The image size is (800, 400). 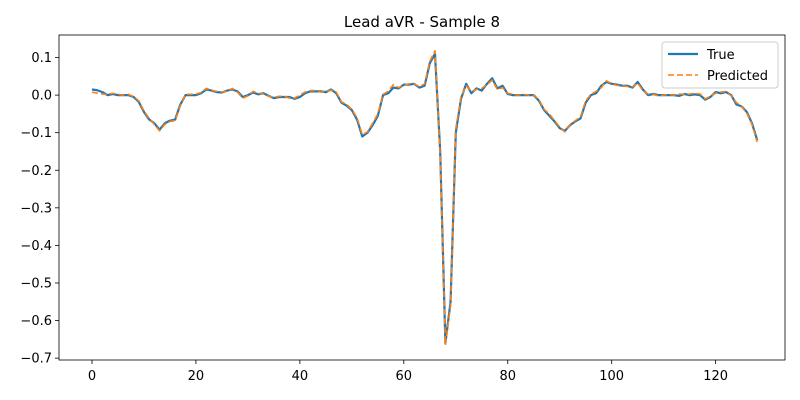 I want to click on y-tick-label: −0.7, so click(x=36, y=359).